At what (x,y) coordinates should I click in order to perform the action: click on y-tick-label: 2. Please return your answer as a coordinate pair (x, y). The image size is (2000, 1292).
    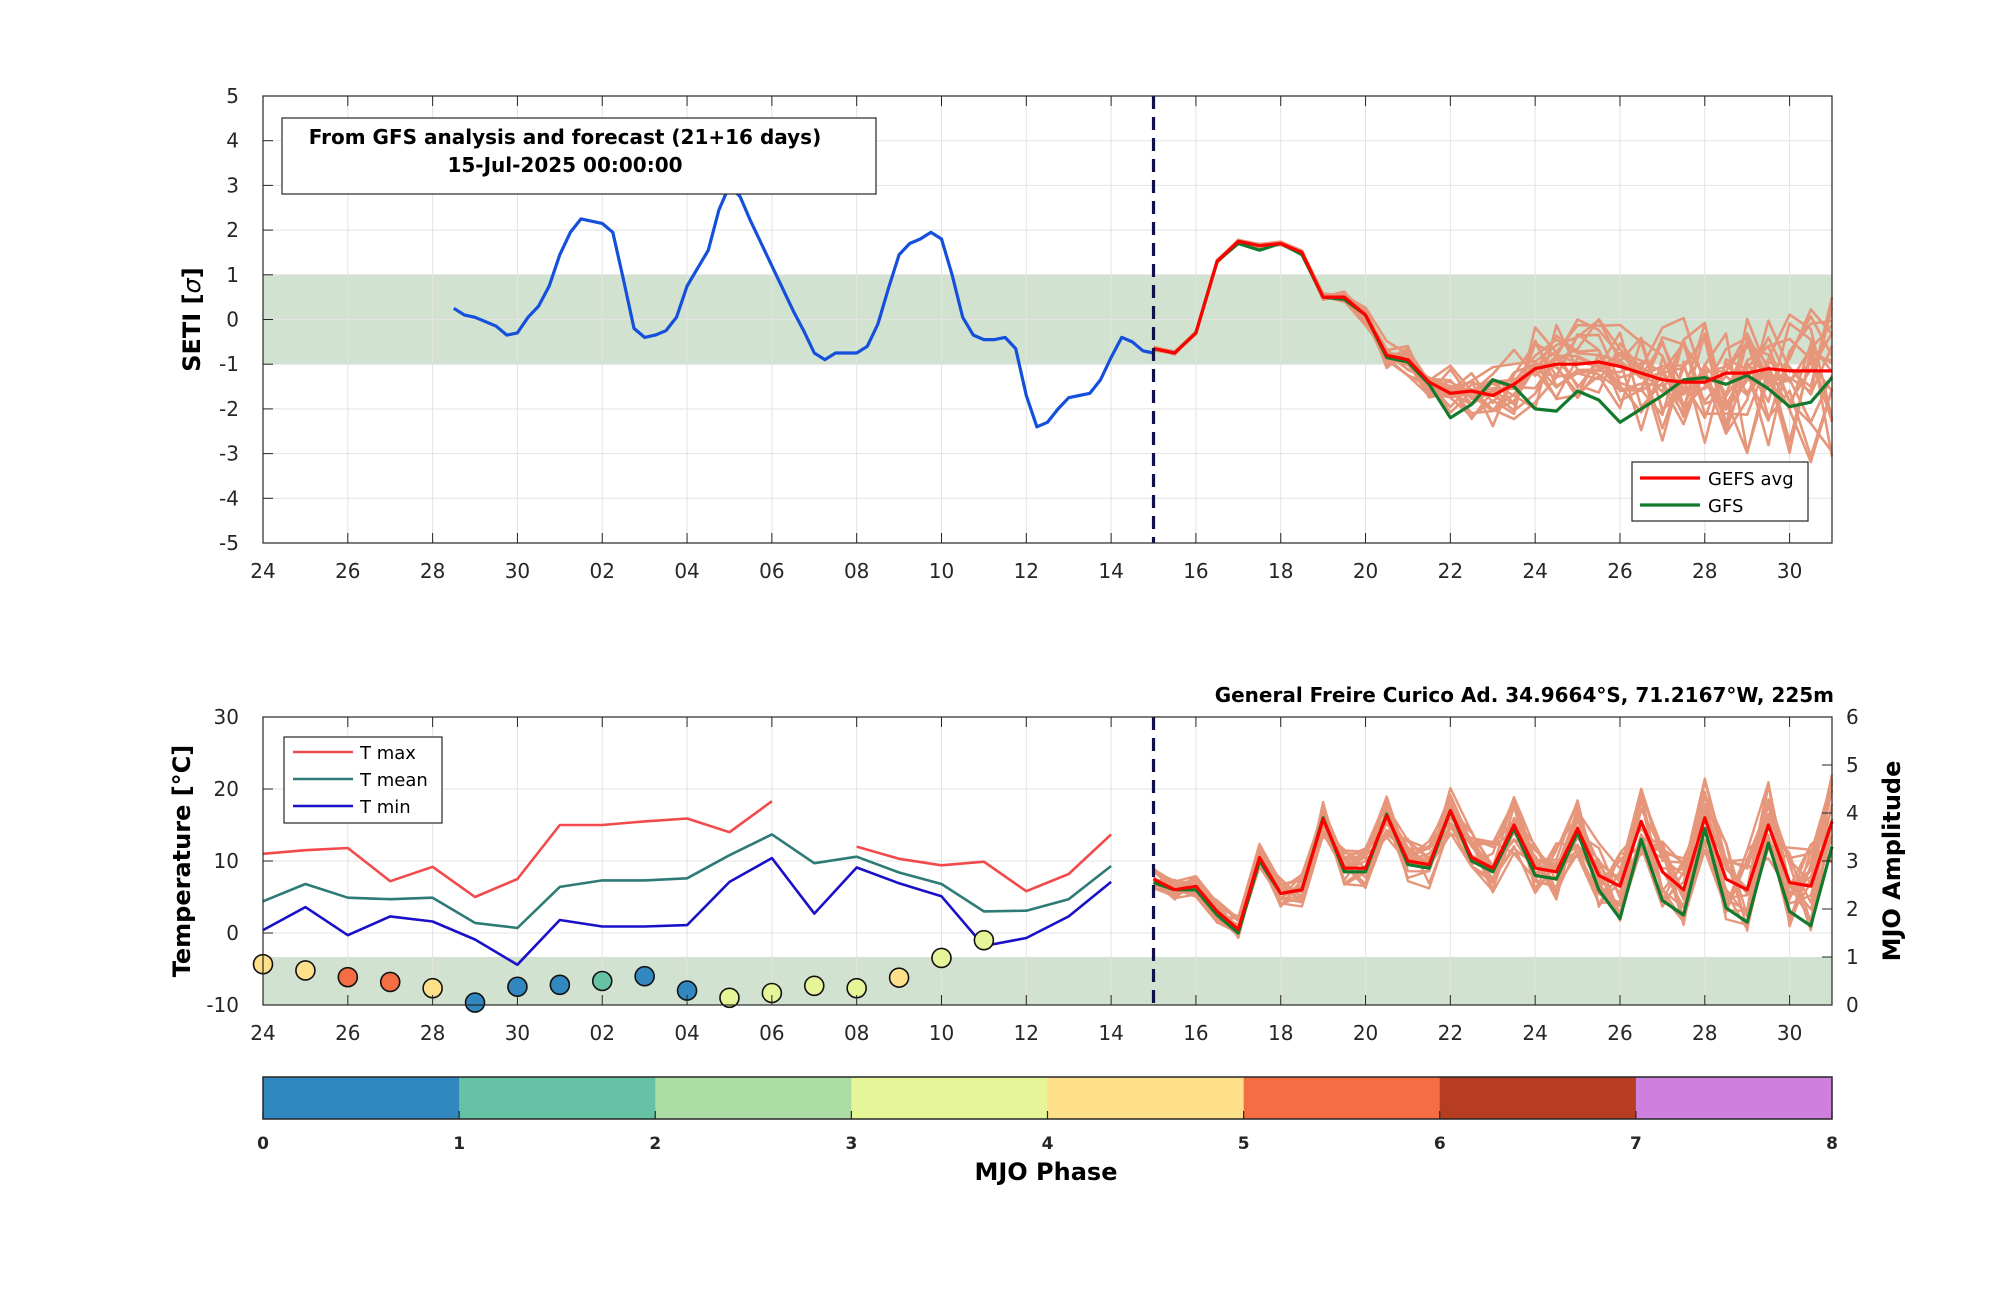
    Looking at the image, I should click on (232, 230).